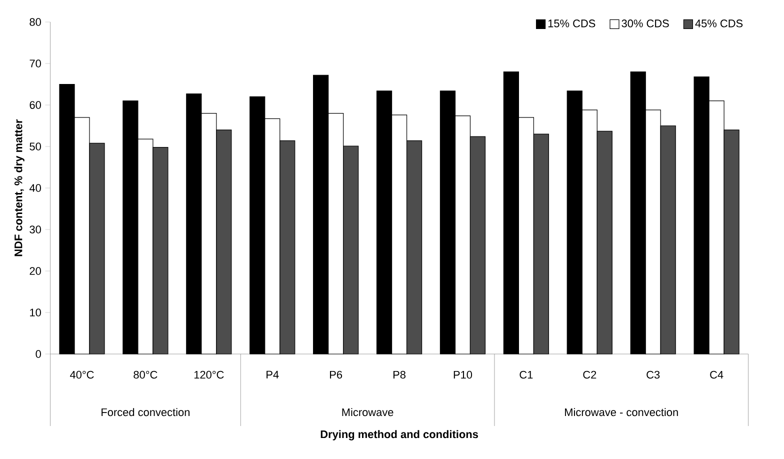 This screenshot has width=784, height=459. Describe the element at coordinates (38, 354) in the screenshot. I see `y-tick-label: 0` at that location.